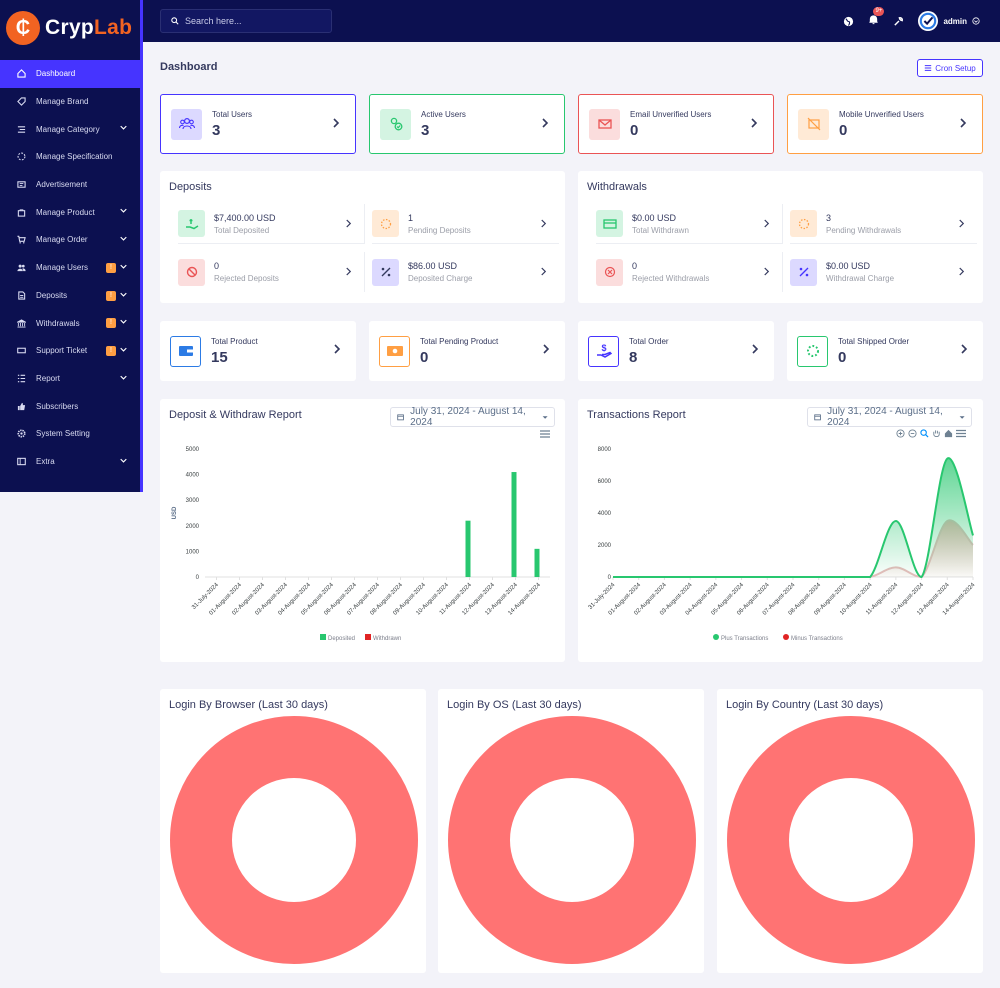  I want to click on panel-title: Deposits, so click(190, 187).